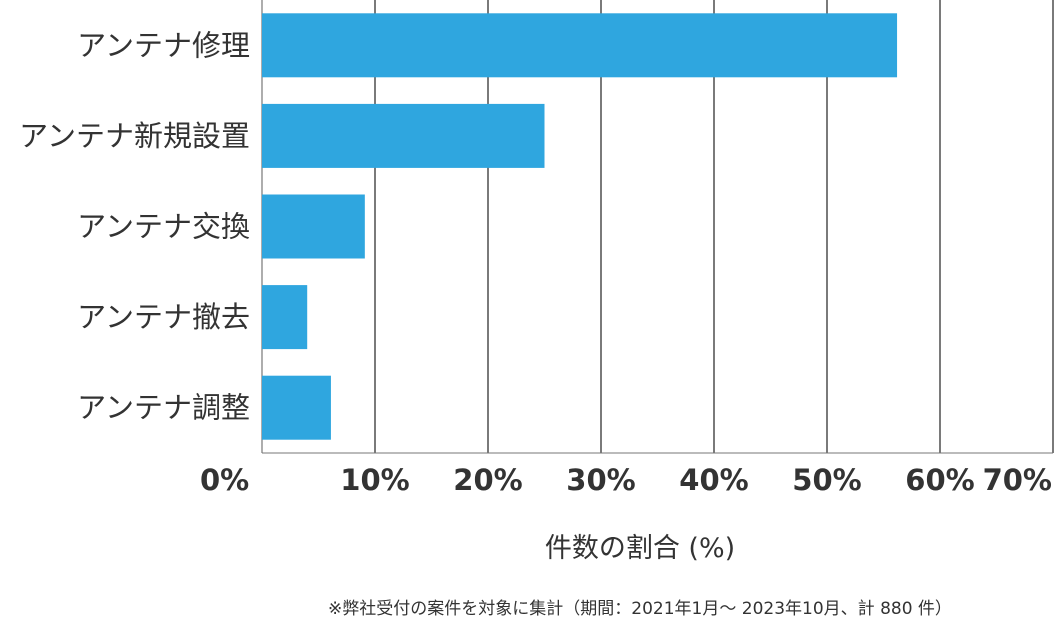  Describe the element at coordinates (163, 45) in the screenshot. I see `category-label: アンテナ修理` at that location.